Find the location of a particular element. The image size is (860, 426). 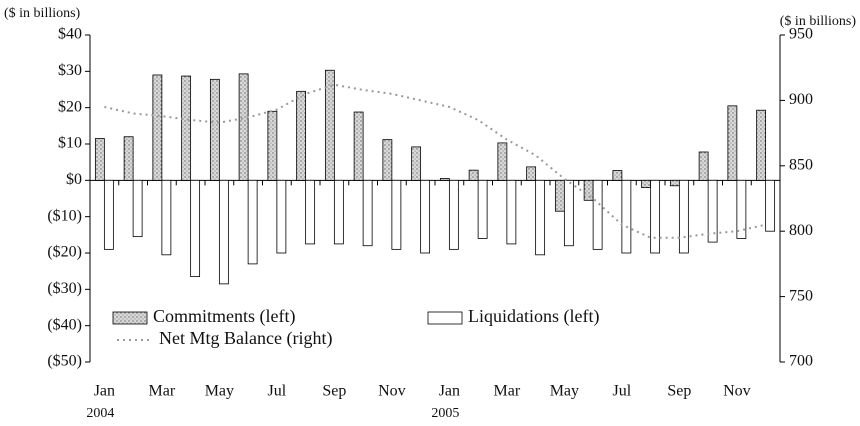

legend-label: Liquidations (left) is located at coordinates (533, 316).